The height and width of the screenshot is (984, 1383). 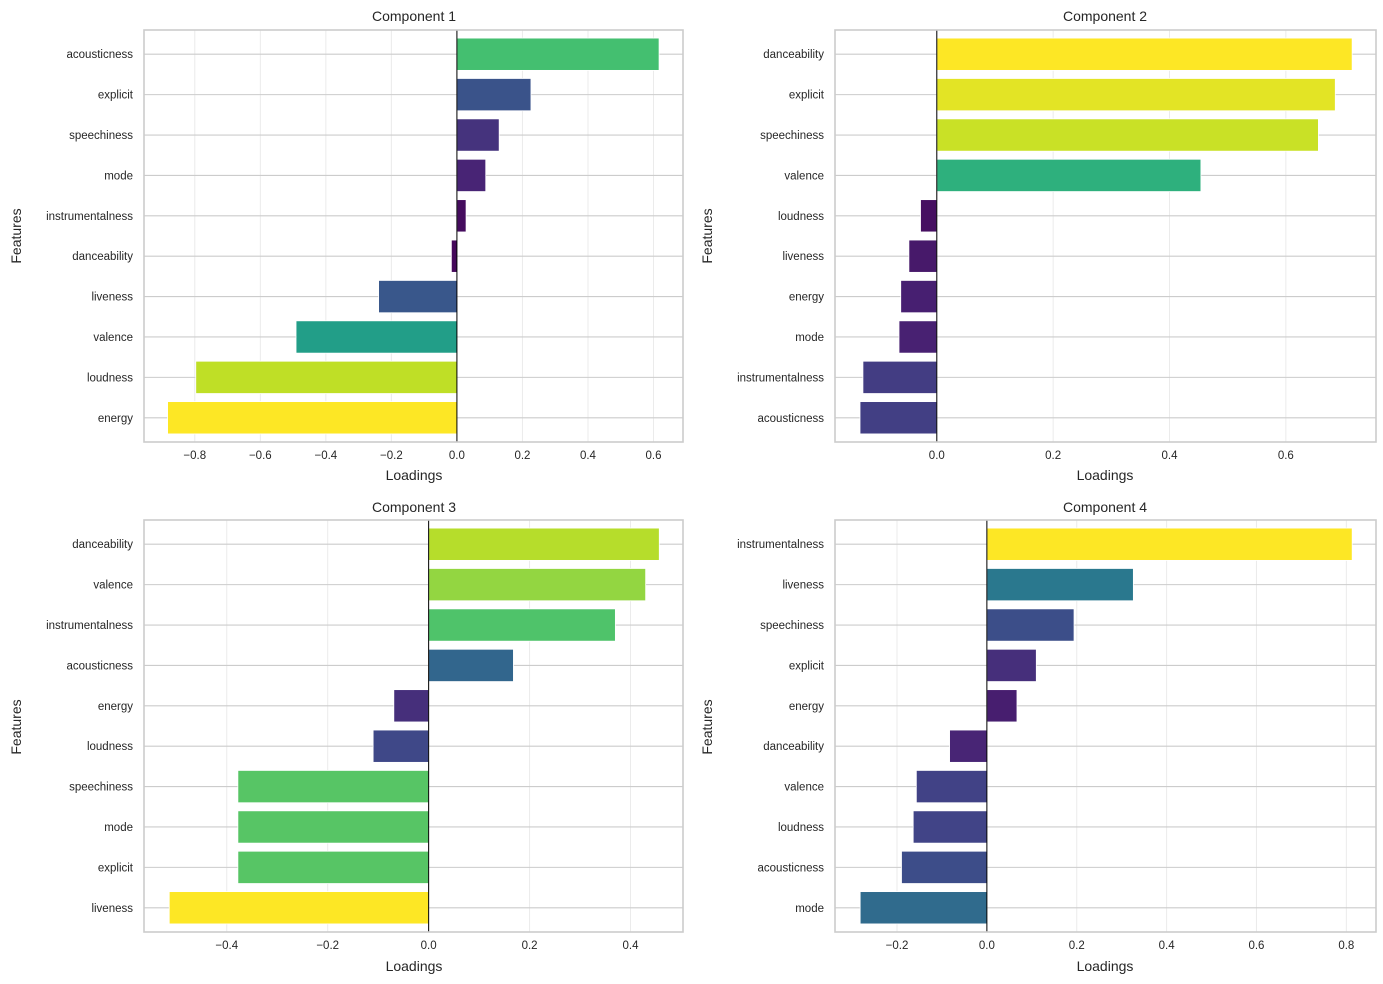 I want to click on subplot-title: Component 4, so click(x=1105, y=507).